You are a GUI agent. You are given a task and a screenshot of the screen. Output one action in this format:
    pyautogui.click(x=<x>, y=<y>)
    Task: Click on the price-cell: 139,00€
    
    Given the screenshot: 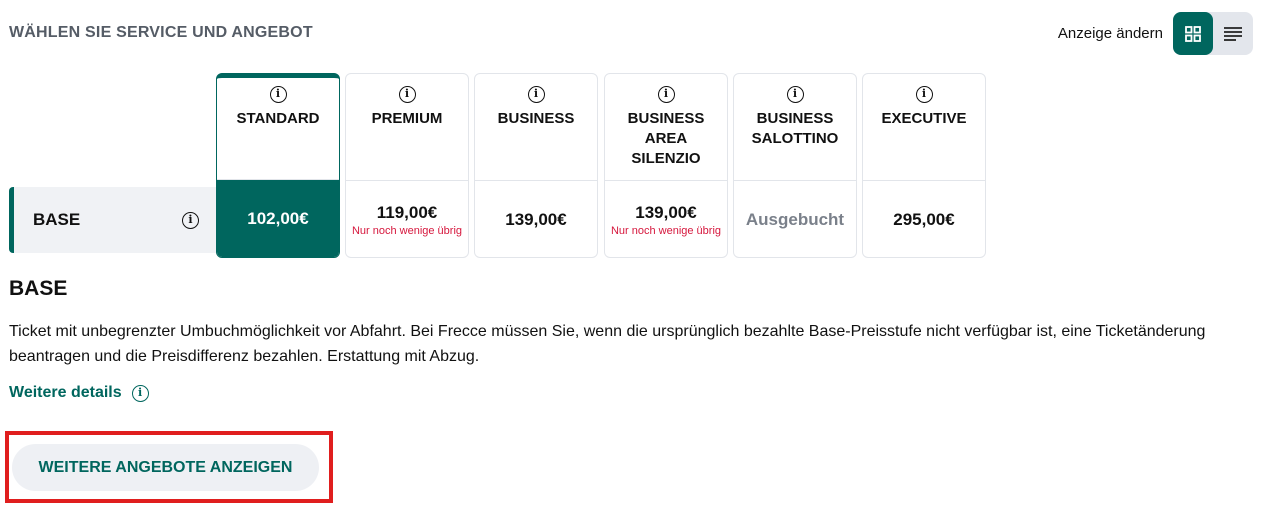 What is the action you would take?
    pyautogui.click(x=536, y=219)
    